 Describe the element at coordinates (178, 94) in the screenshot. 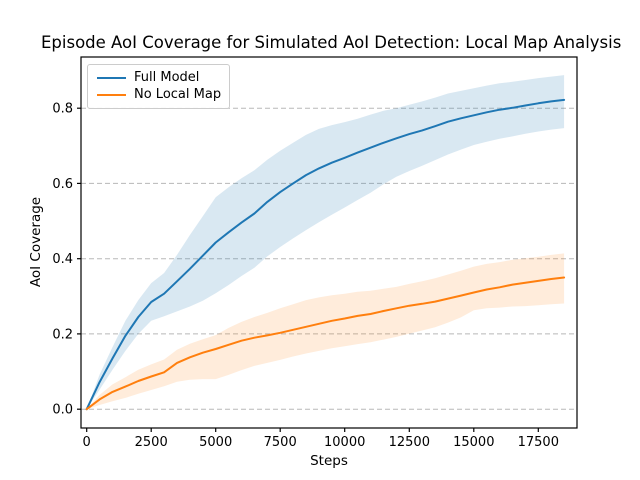

I see `legend-label-no-local-map: No Local Map` at that location.